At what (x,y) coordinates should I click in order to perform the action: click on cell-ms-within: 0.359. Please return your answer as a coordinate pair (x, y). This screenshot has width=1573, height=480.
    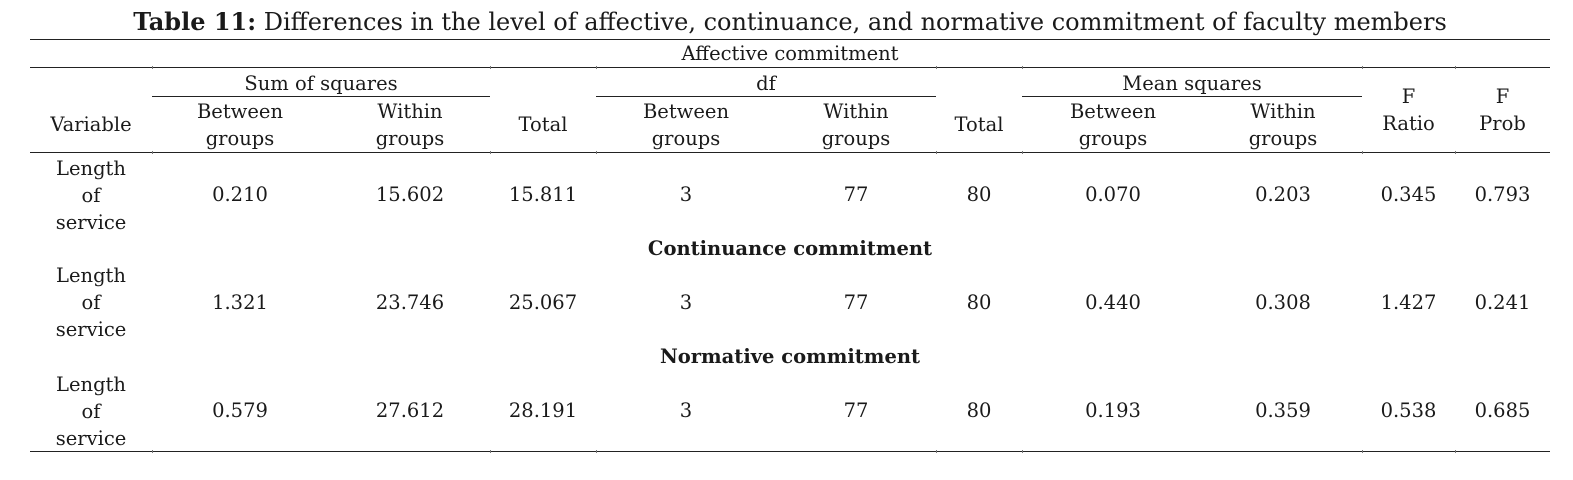
    Looking at the image, I should click on (1283, 410).